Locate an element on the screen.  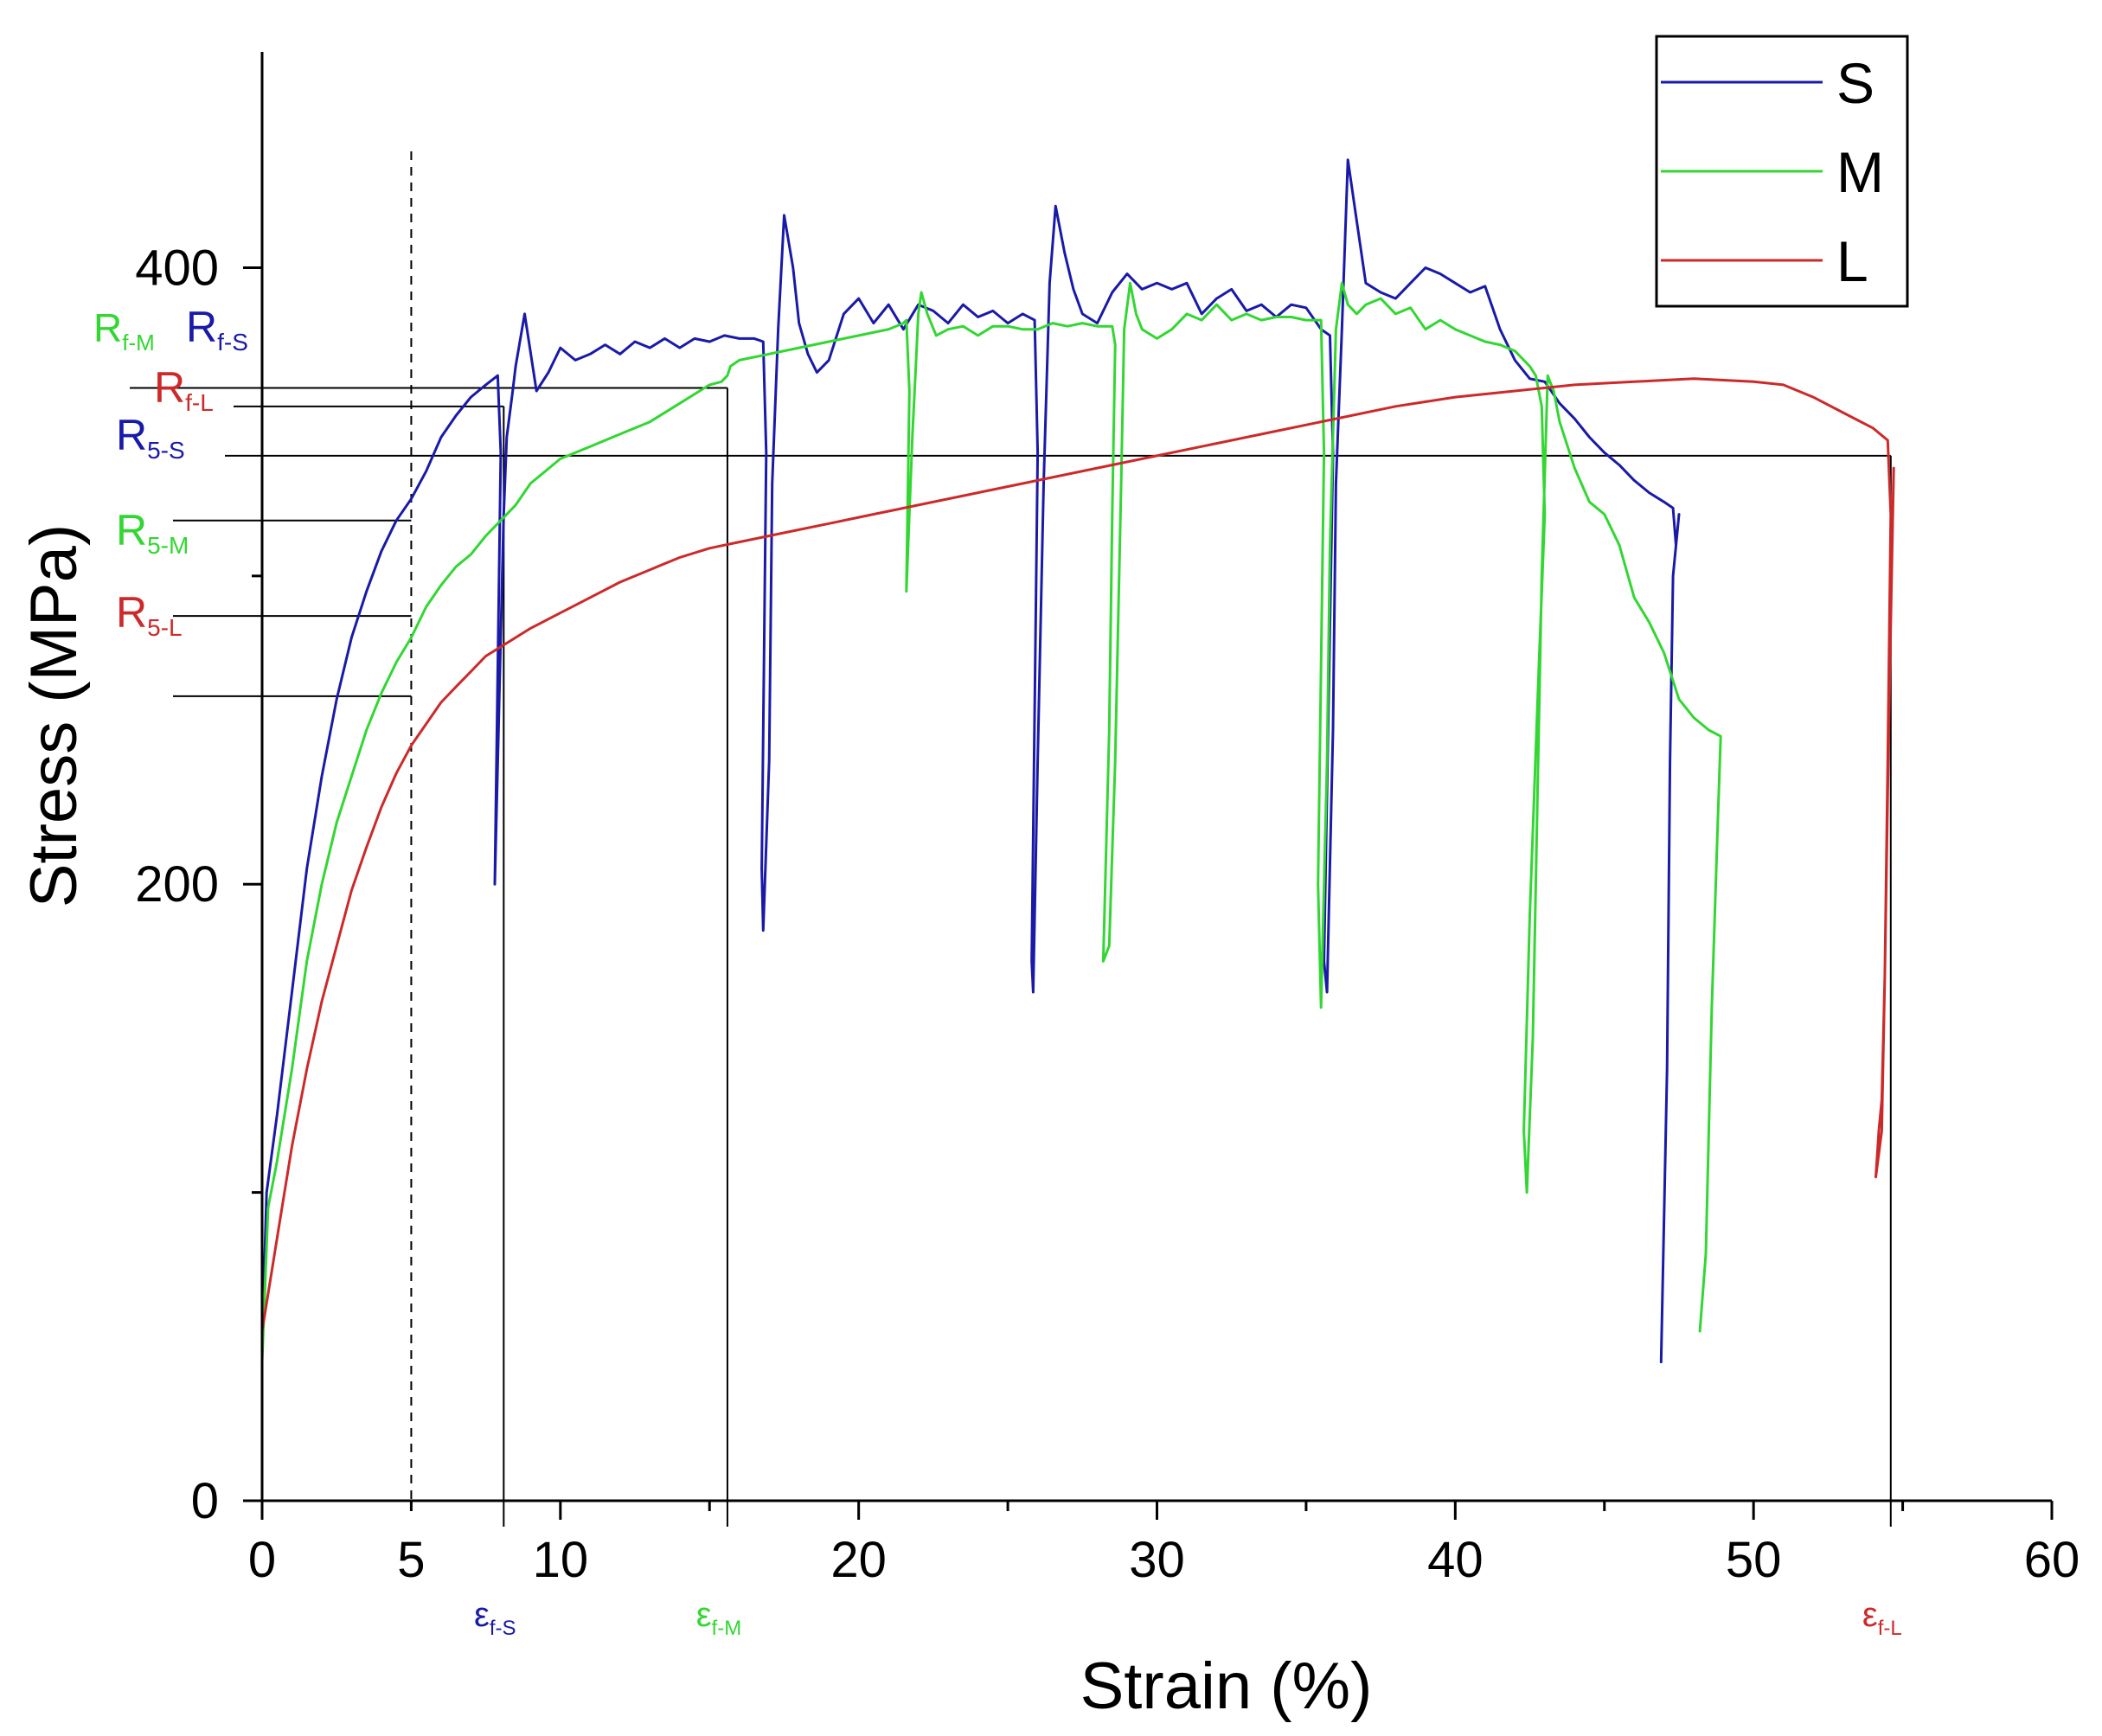
label-r5-l: R5-L is located at coordinates (149, 614).